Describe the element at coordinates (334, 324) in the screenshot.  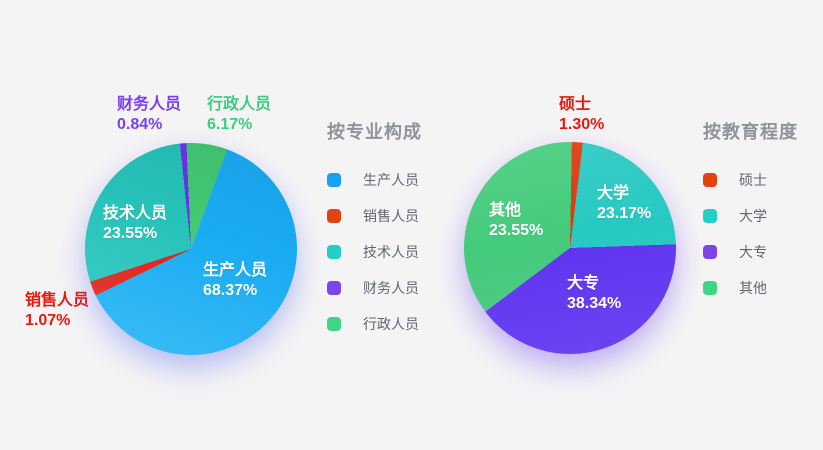
I see `legend-swatch-admin` at that location.